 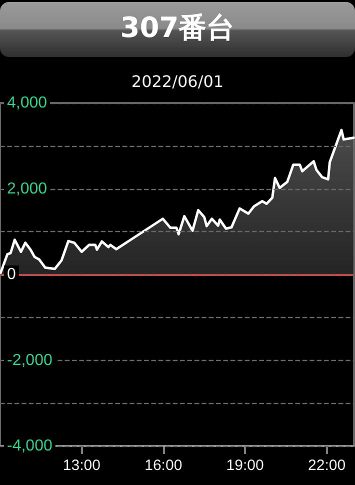 What do you see at coordinates (81, 465) in the screenshot?
I see `x-tick-label: 13:00` at bounding box center [81, 465].